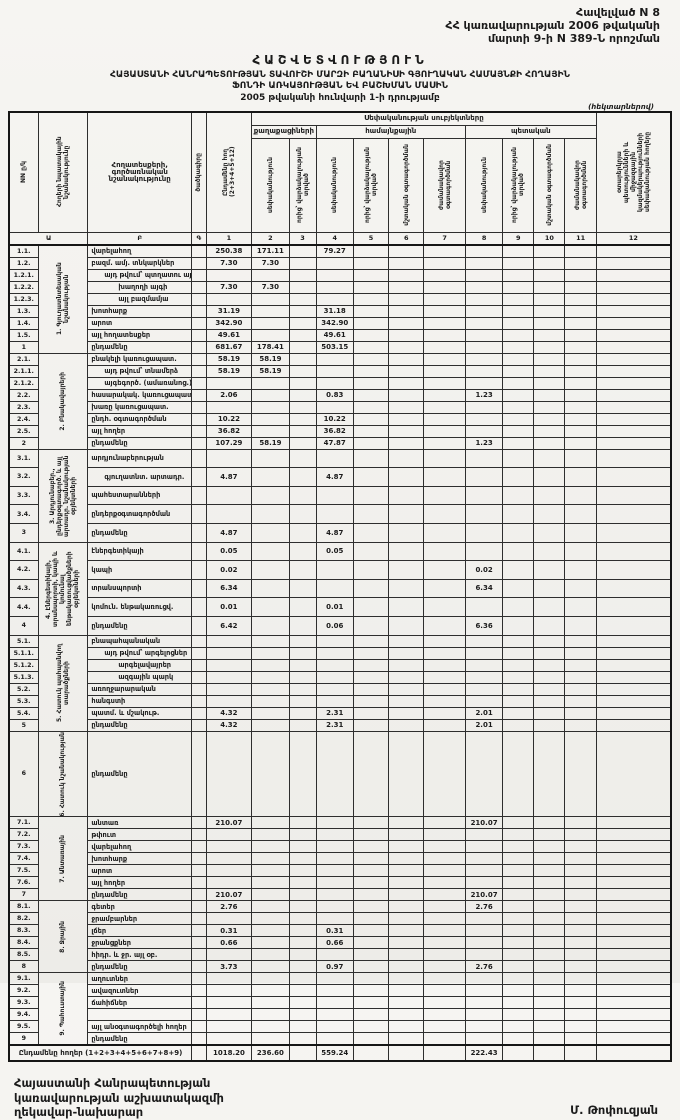 This screenshot has height=1120, width=680. I want to click on row-label: ընդամենը, so click(140, 725).